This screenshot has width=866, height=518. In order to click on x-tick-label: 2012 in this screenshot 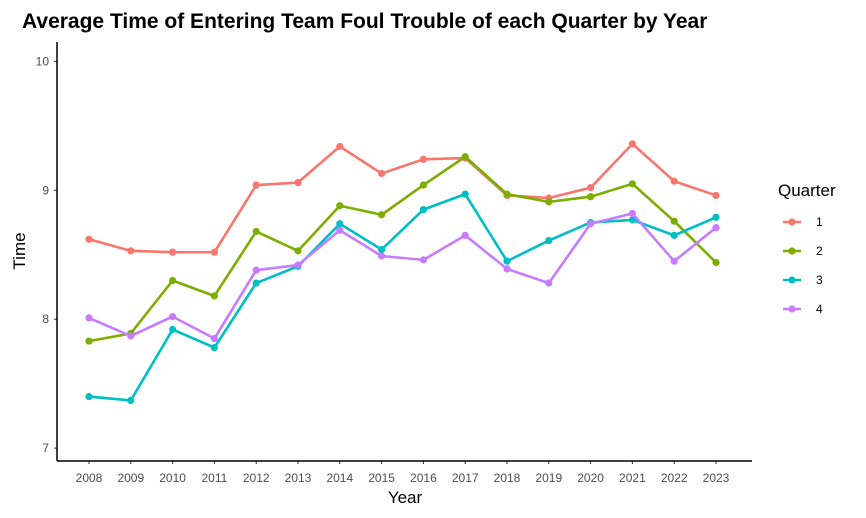, I will do `click(256, 478)`.